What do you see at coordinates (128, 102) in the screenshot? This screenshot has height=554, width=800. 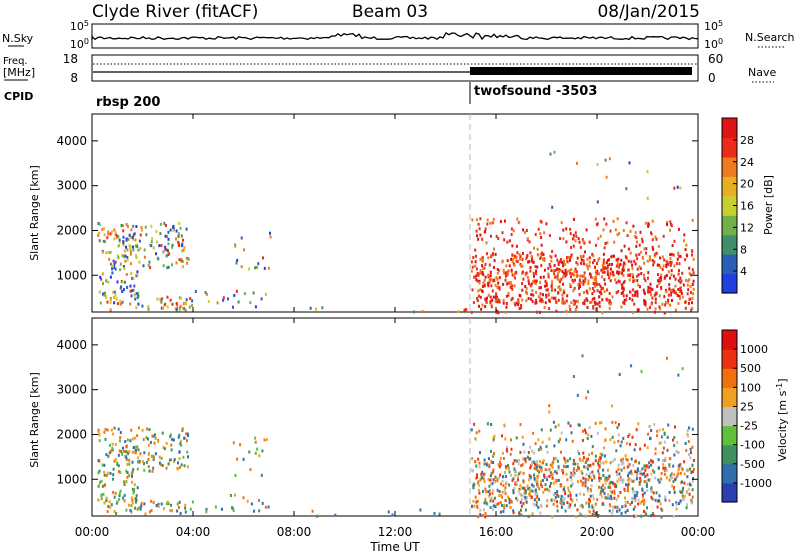 I see `cpid-segment-1: rbsp 200` at bounding box center [128, 102].